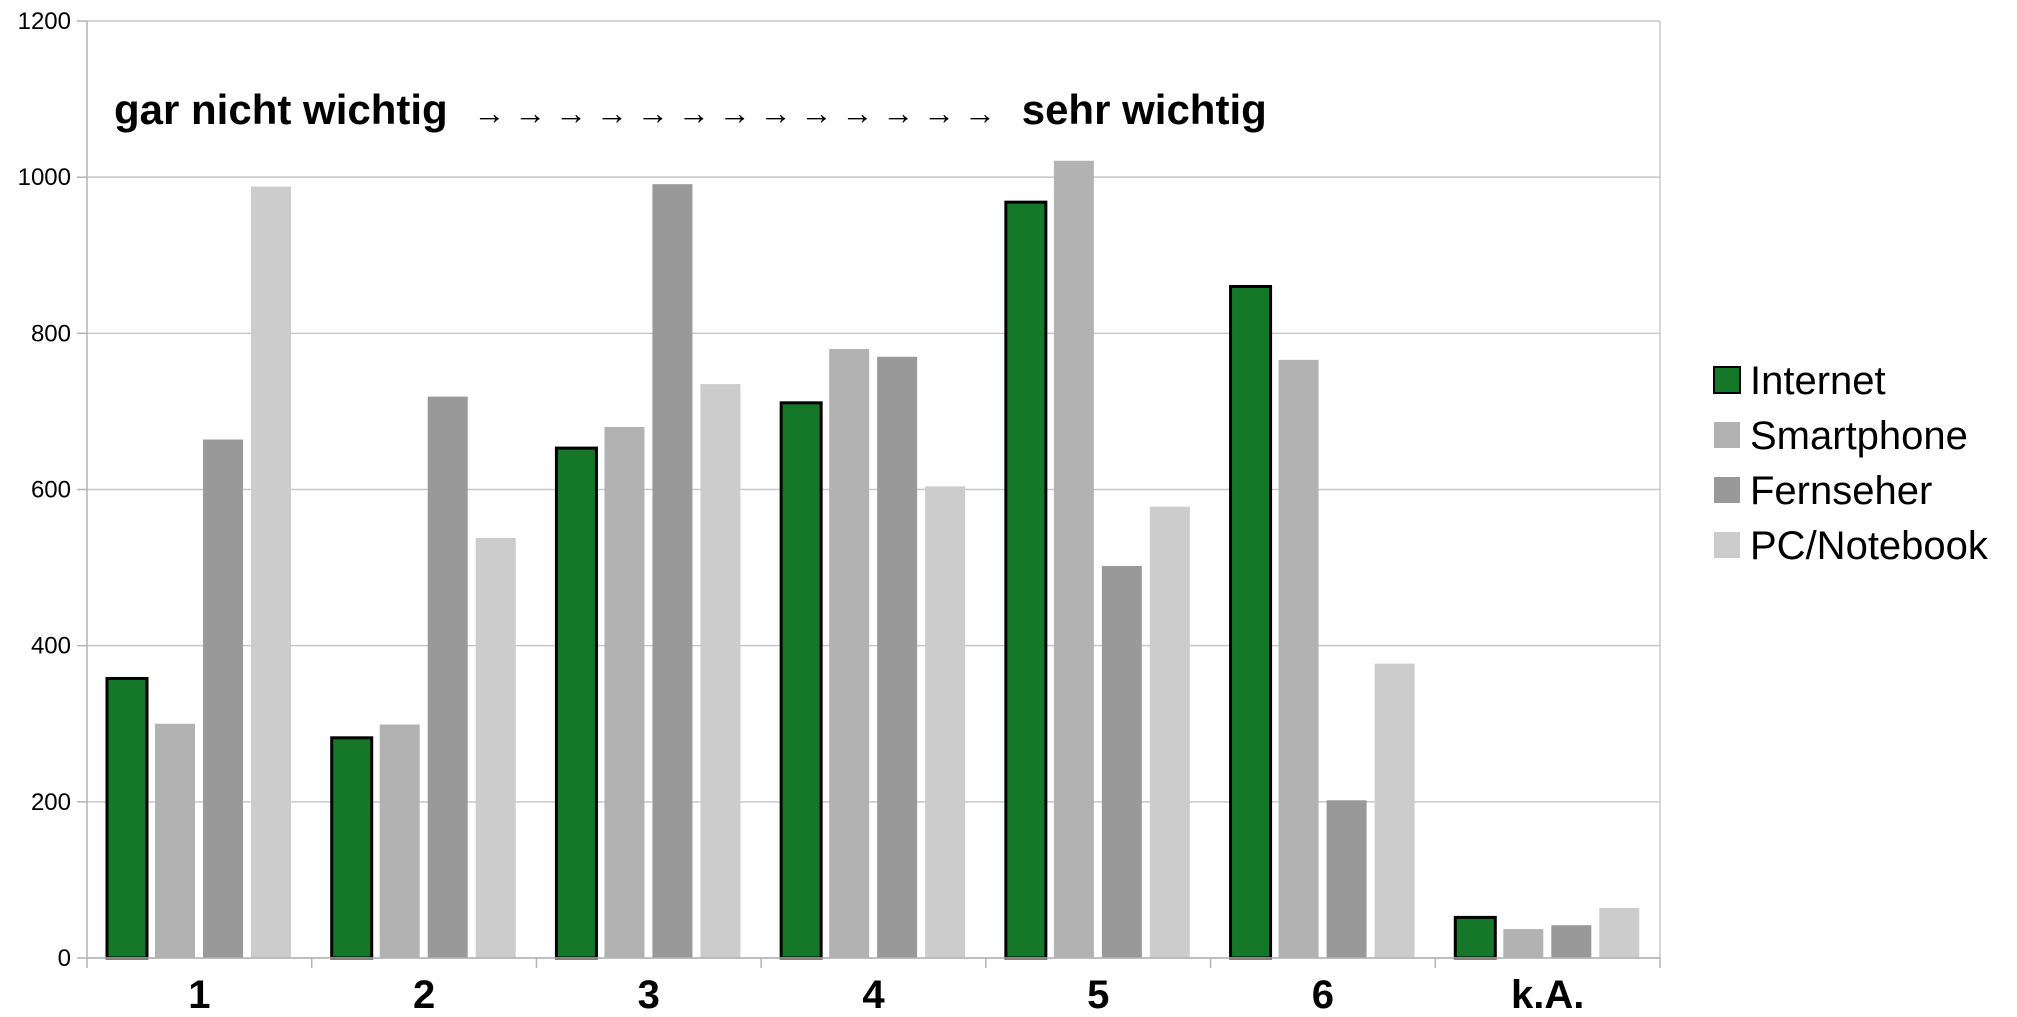  What do you see at coordinates (1818, 381) in the screenshot?
I see `legend-label: Internet` at bounding box center [1818, 381].